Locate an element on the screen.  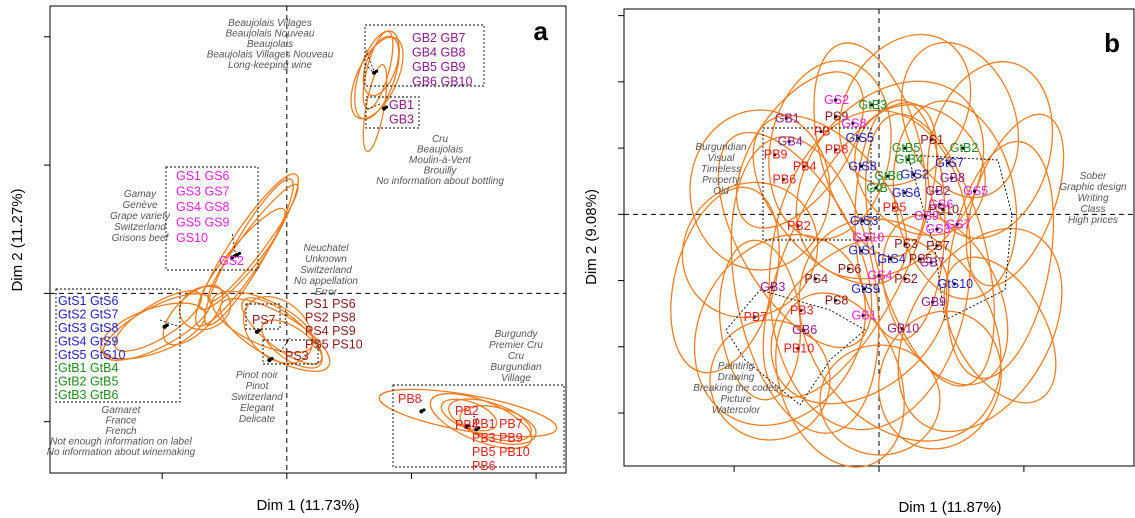
point-label-gs: GS6 is located at coordinates (940, 204).